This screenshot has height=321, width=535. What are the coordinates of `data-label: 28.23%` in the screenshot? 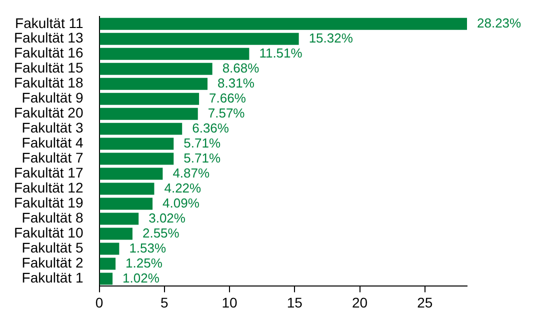 It's located at (499, 22).